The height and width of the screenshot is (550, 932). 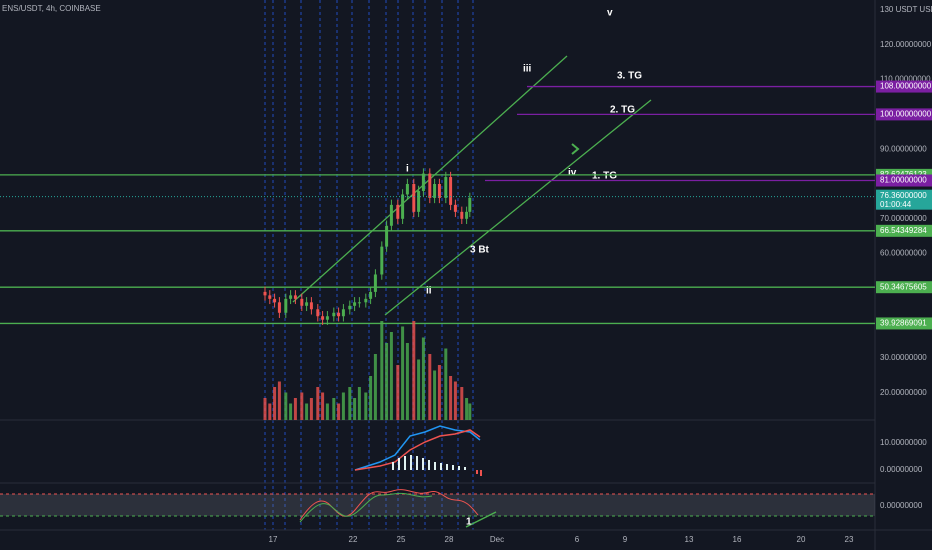 I want to click on price-tick-label: 70.00000000, so click(x=903, y=218).